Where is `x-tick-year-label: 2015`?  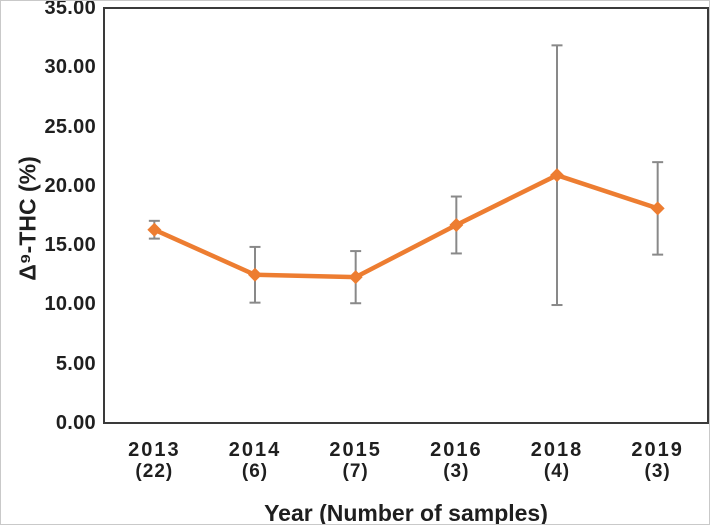
x-tick-year-label: 2015 is located at coordinates (355, 450).